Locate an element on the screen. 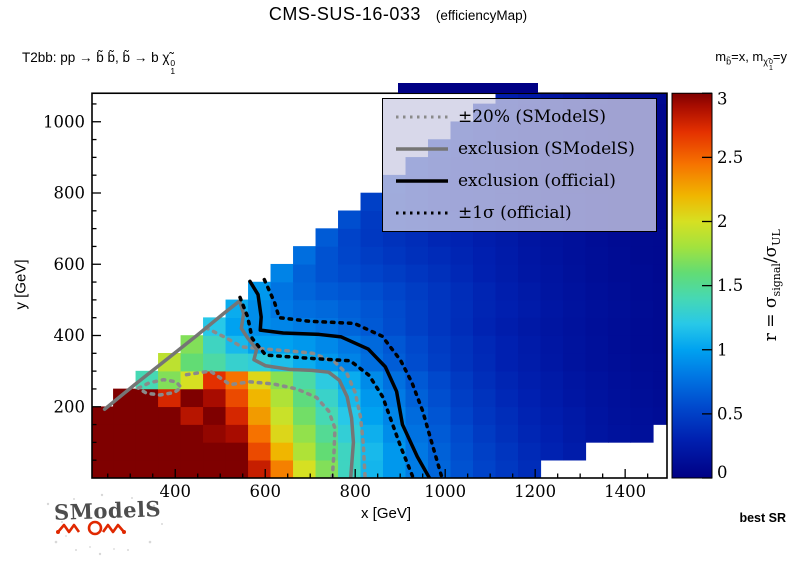 The height and width of the screenshot is (572, 796). contour-pm20-smodels-upper is located at coordinates (285, 401).